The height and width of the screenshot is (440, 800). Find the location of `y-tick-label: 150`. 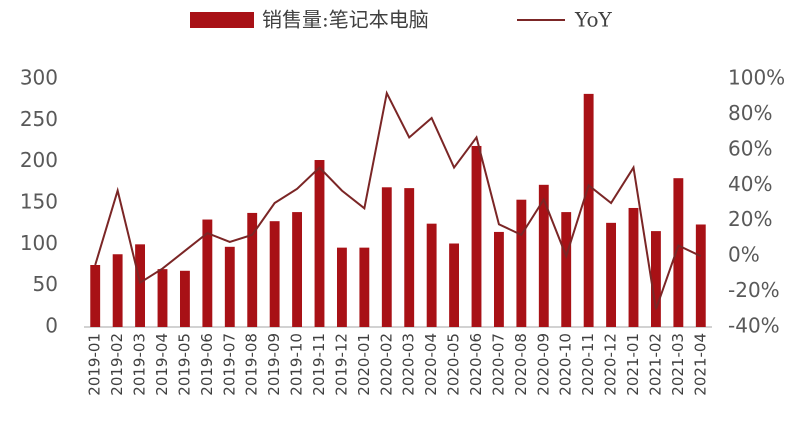

y-tick-label: 150 is located at coordinates (39, 202).